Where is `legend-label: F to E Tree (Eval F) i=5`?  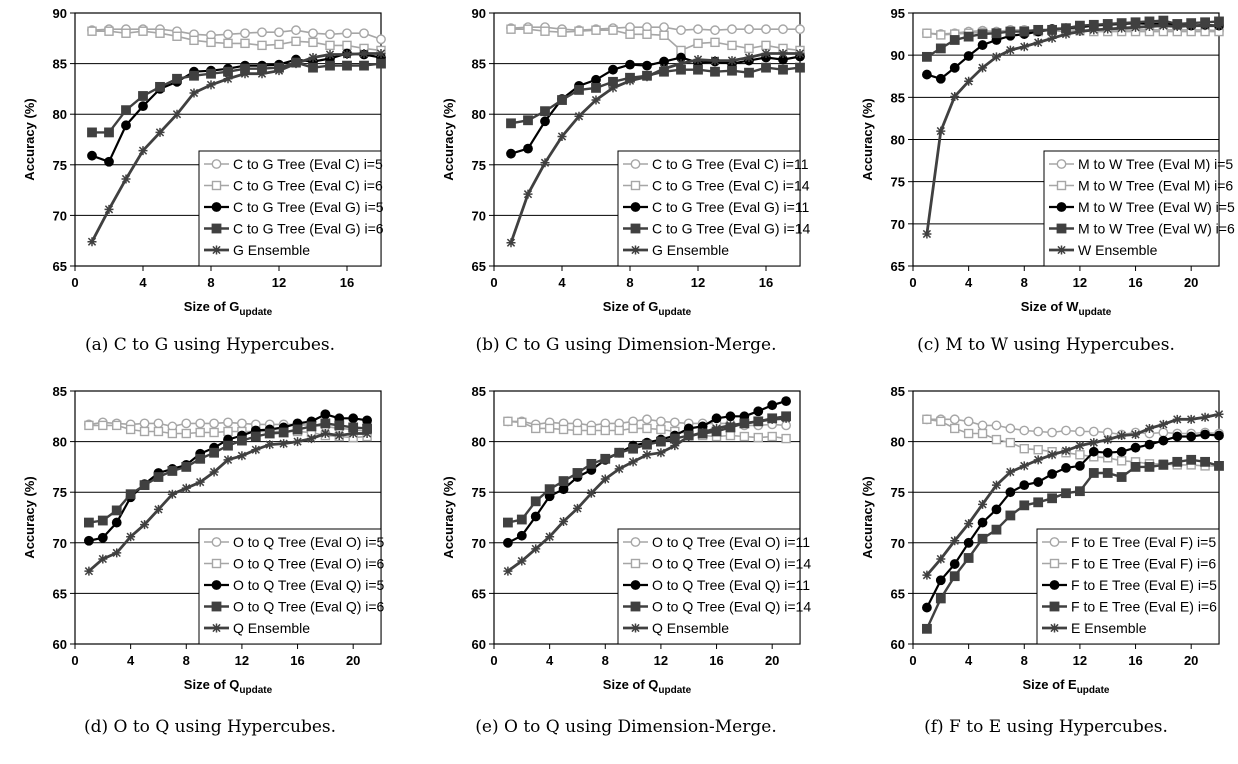 legend-label: F to E Tree (Eval F) i=5 is located at coordinates (1143, 542).